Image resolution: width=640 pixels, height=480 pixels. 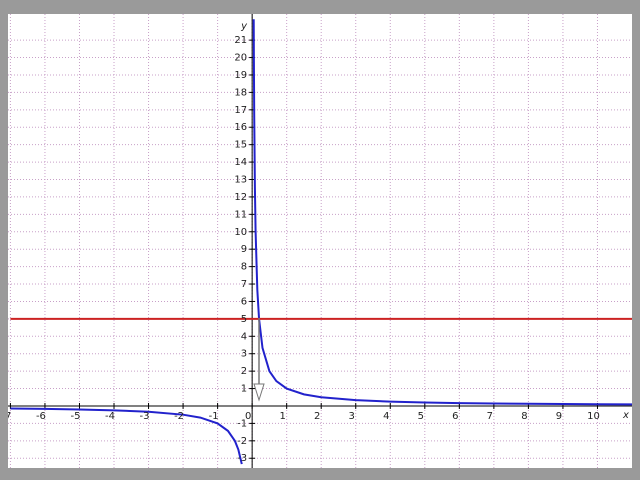 I want to click on x-tick-label: -7, so click(x=6, y=416).